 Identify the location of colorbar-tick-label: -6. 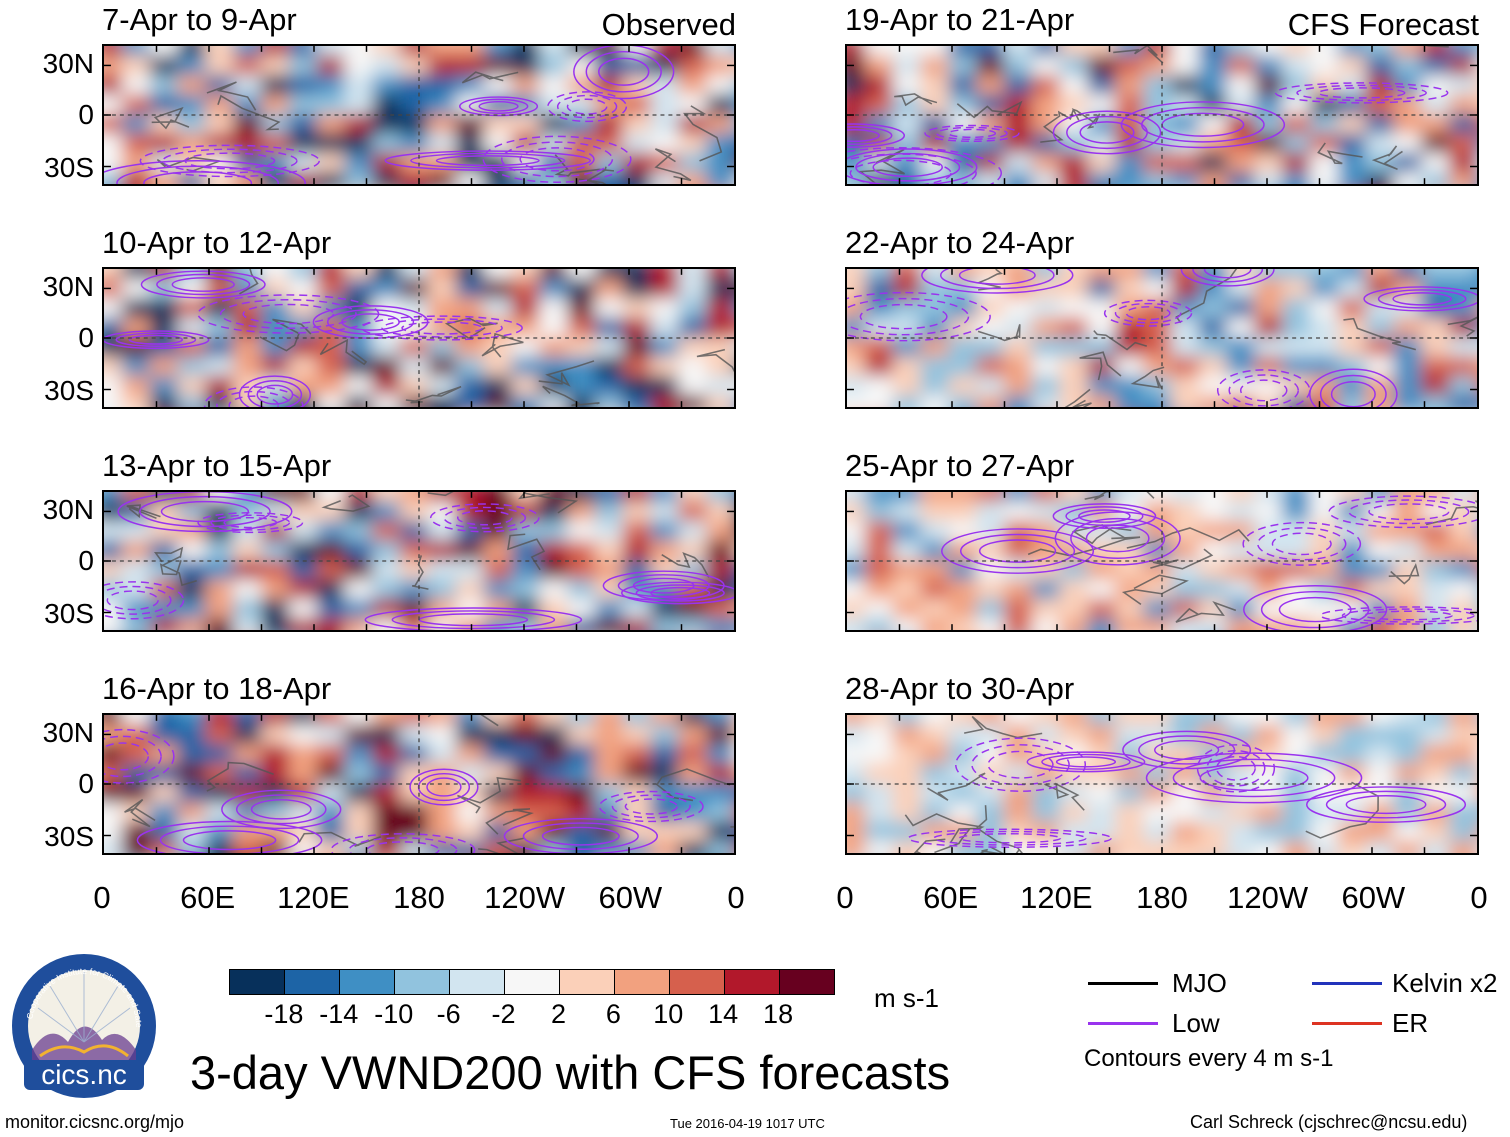
(448, 1014).